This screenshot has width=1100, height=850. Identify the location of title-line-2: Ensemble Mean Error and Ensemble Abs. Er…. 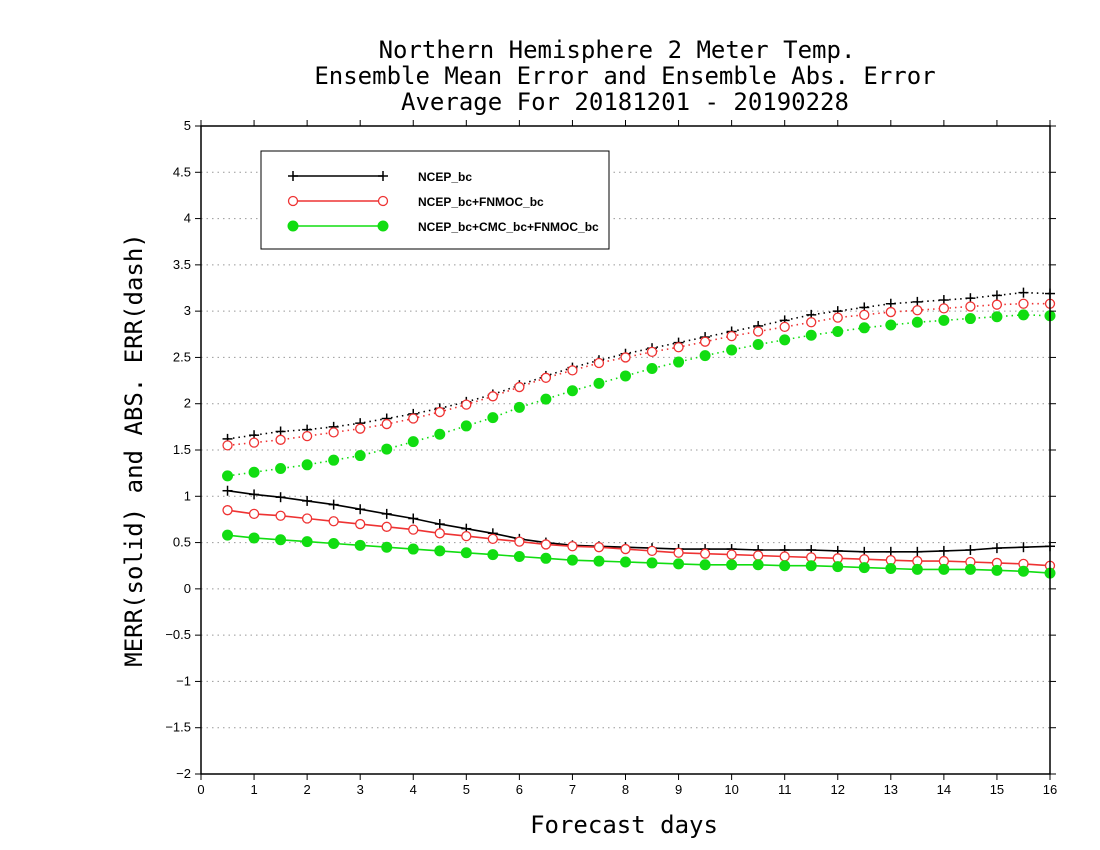
(624, 76).